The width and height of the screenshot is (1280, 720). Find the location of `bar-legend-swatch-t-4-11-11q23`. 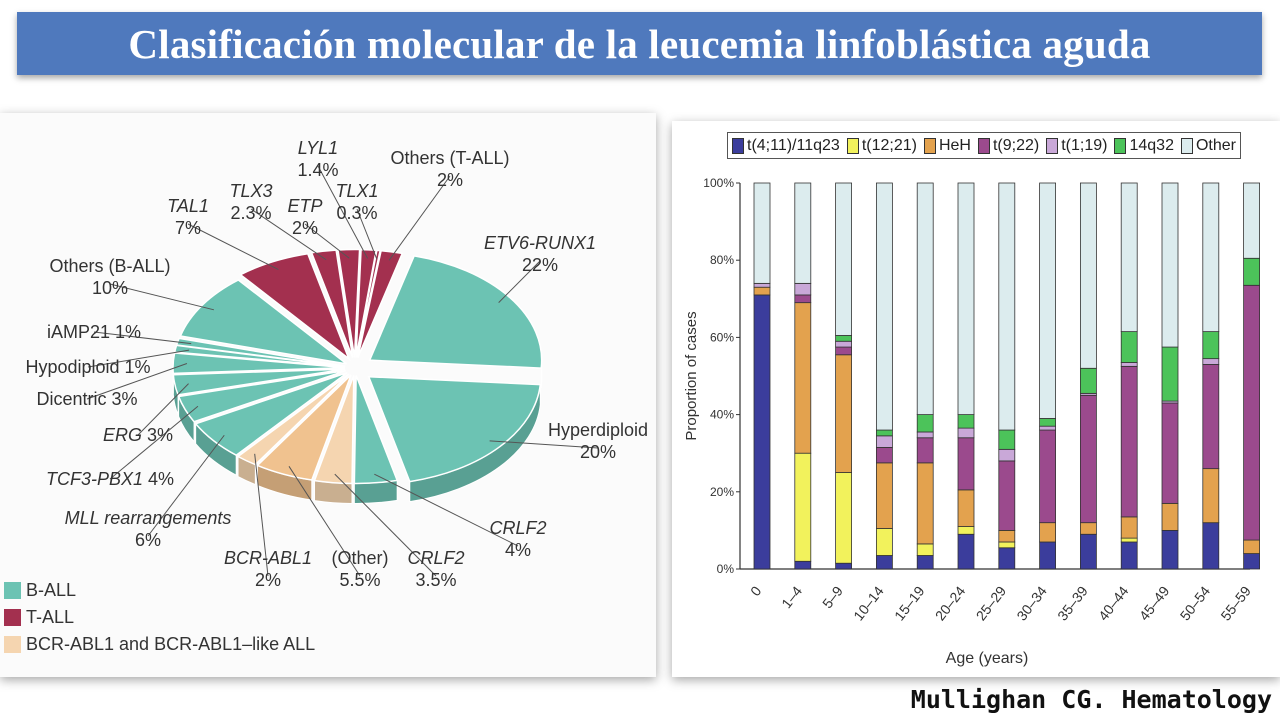

bar-legend-swatch-t-4-11-11q23 is located at coordinates (738, 145).